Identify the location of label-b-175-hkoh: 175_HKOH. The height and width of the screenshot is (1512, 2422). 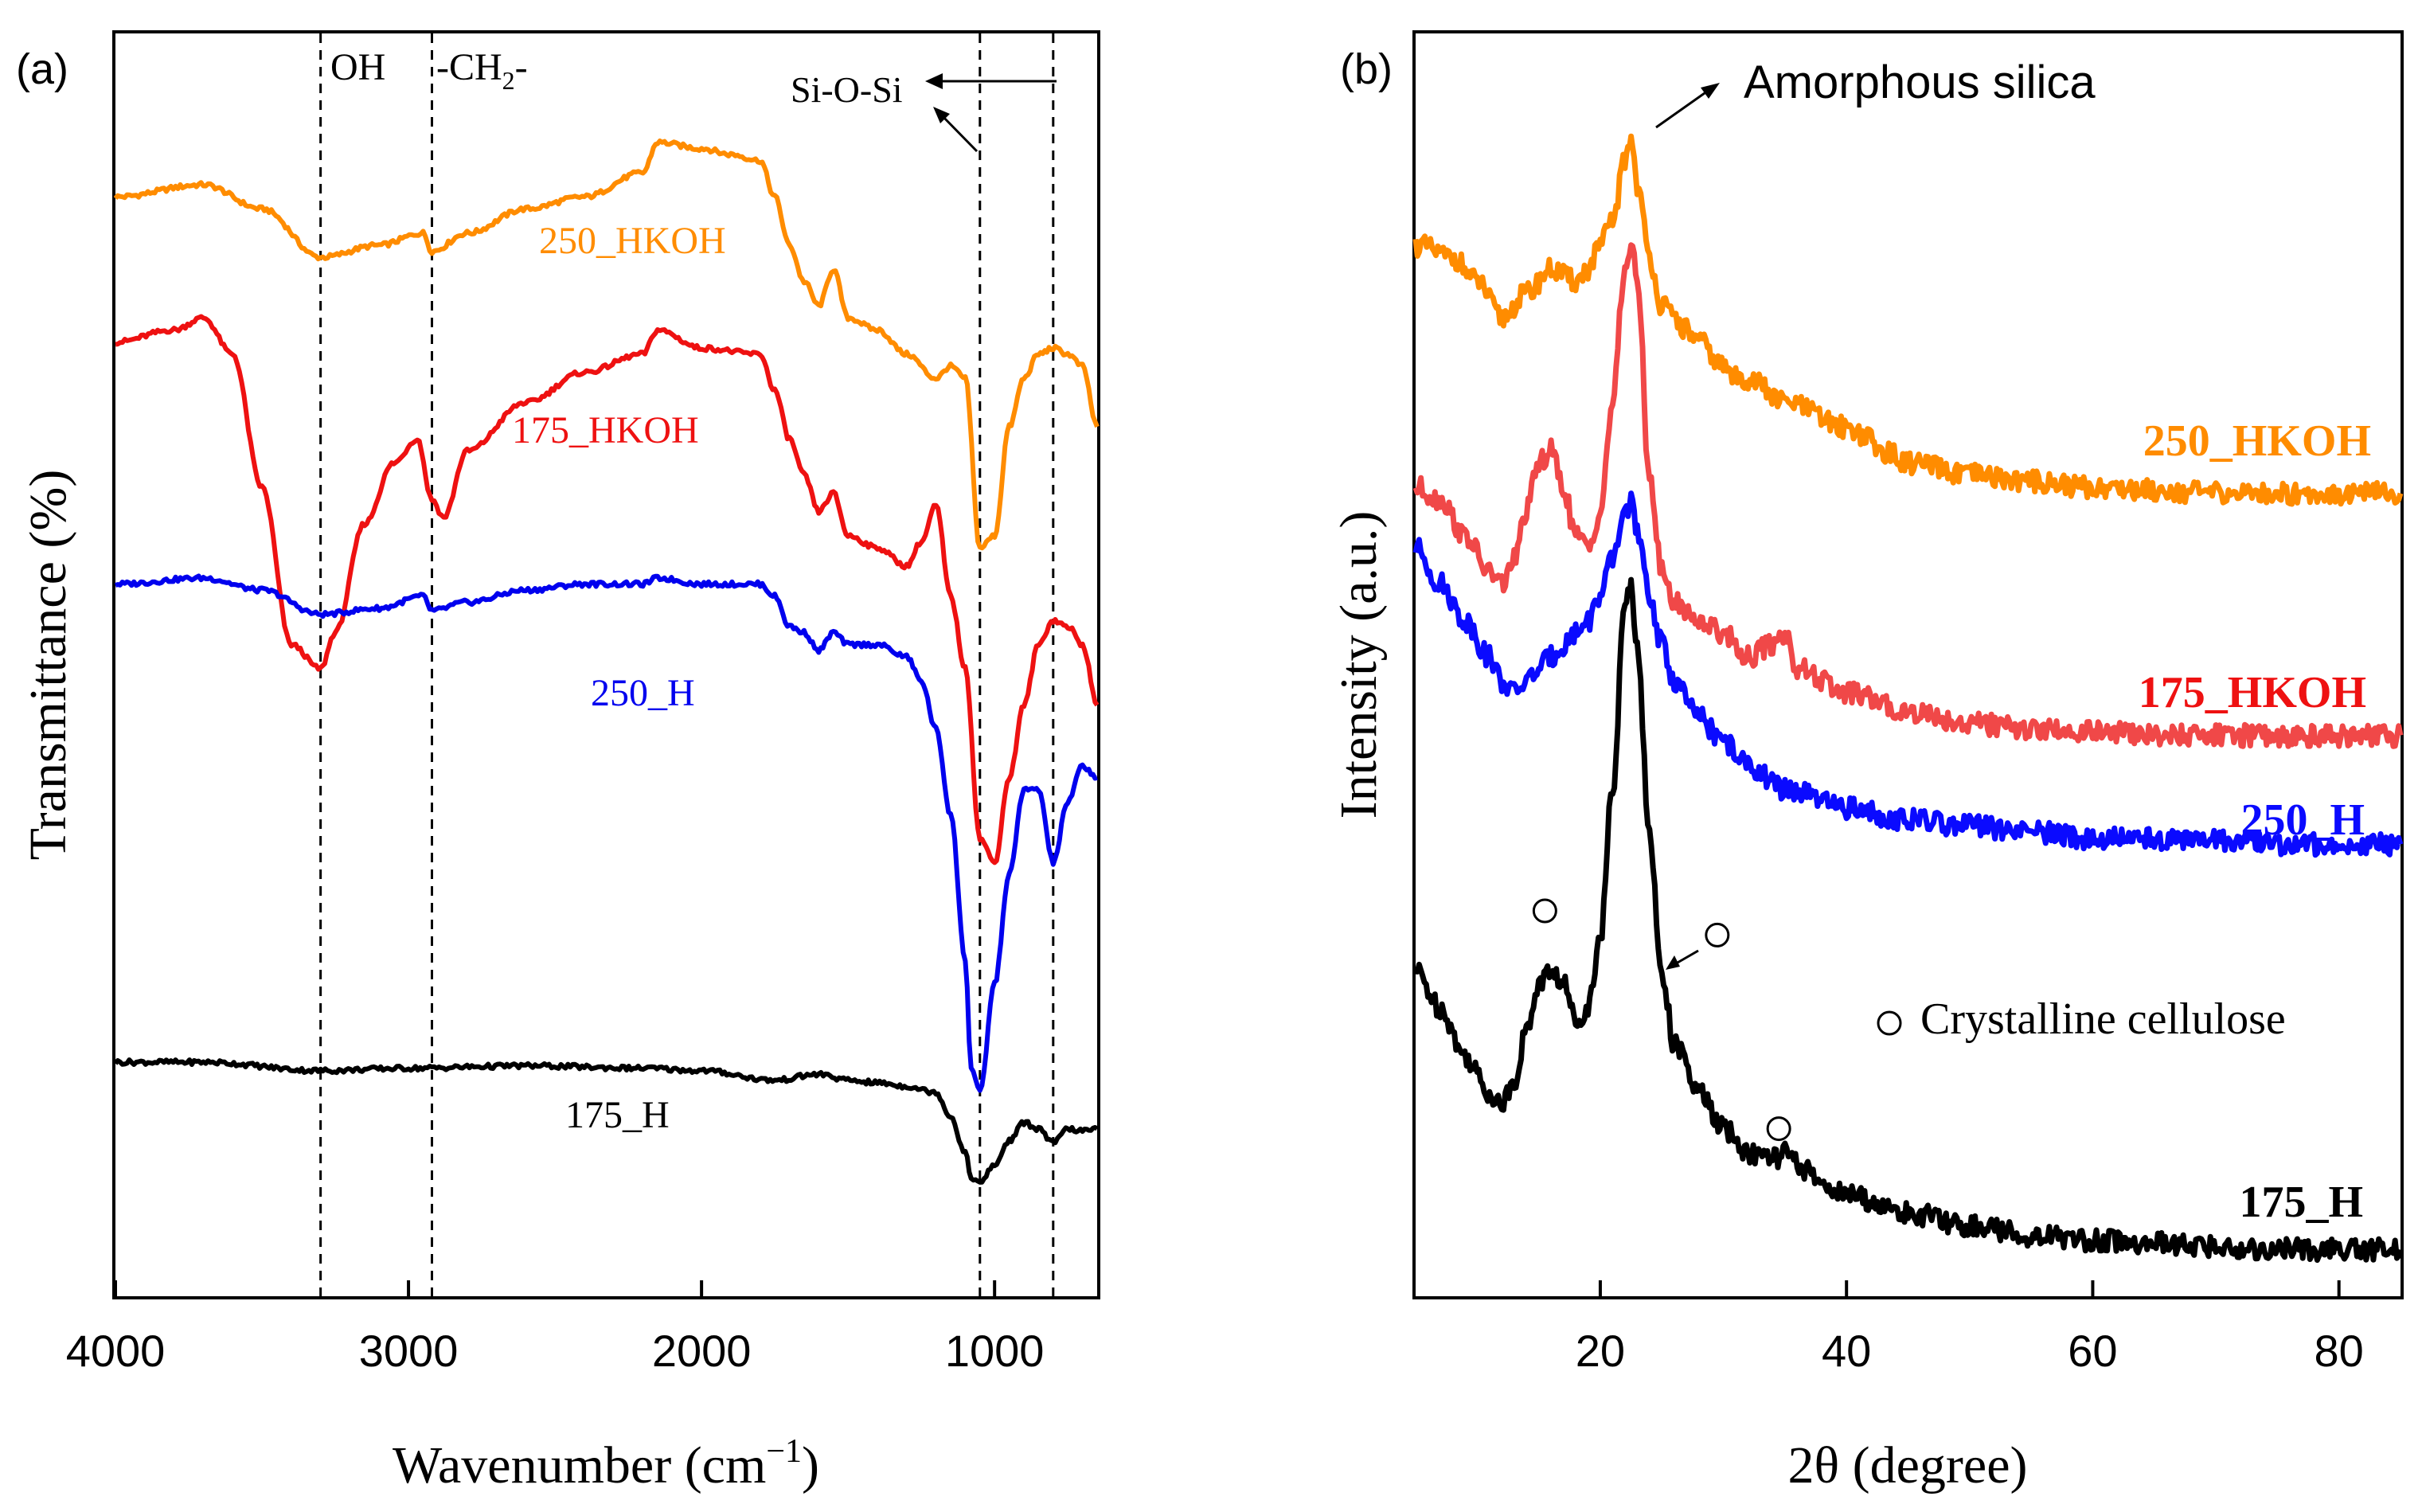
(2252, 692).